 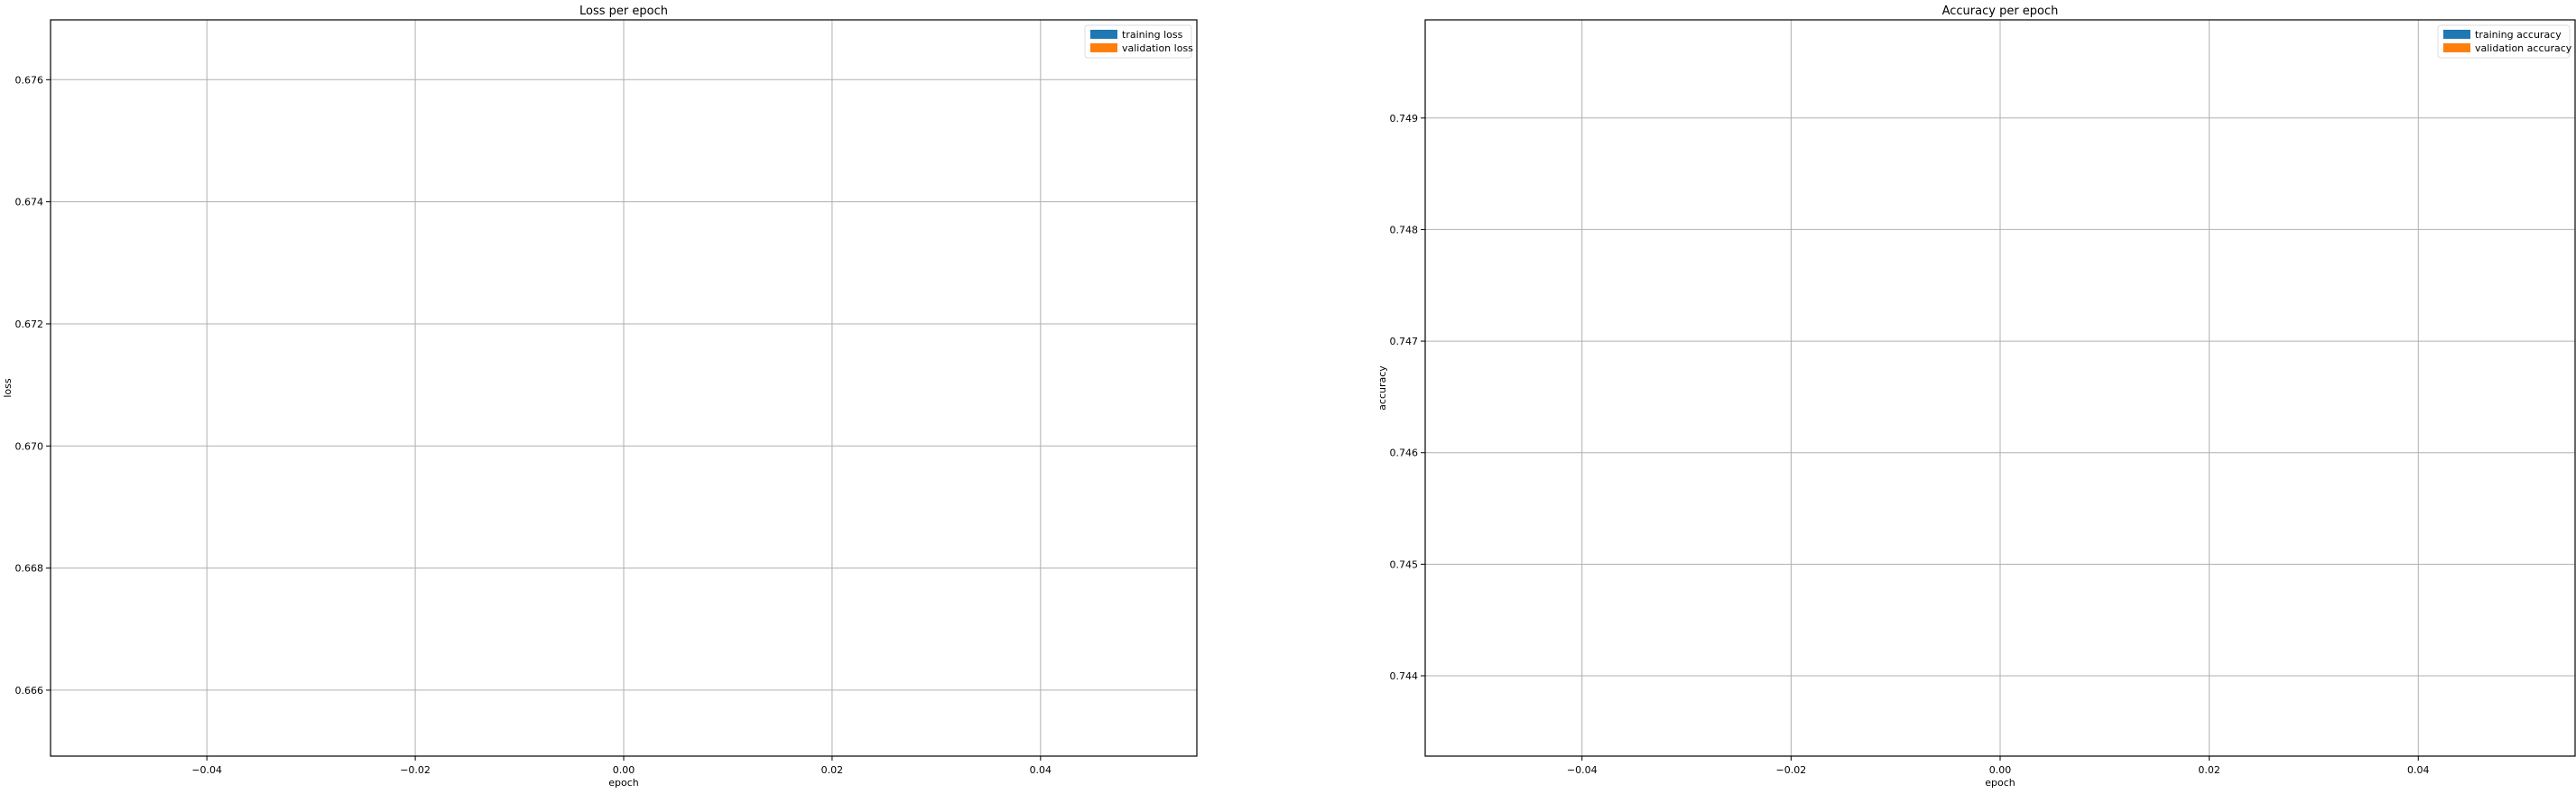 I want to click on loss-y-axis-label: loss, so click(x=8, y=388).